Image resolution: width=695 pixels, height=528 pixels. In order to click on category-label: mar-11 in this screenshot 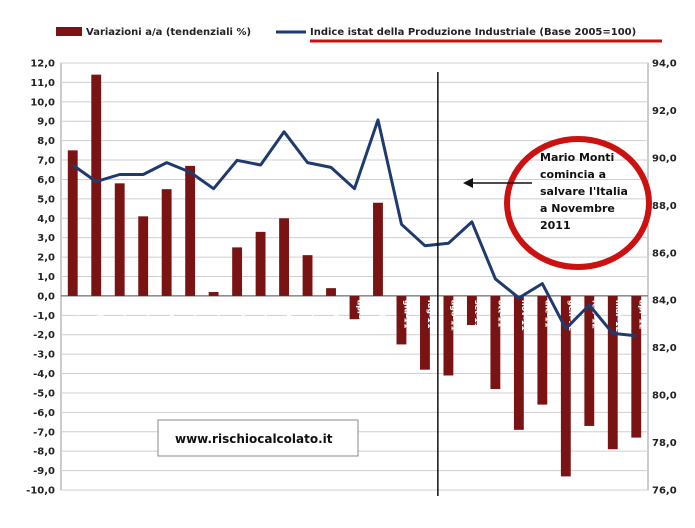, I will do `click(336, 316)`.